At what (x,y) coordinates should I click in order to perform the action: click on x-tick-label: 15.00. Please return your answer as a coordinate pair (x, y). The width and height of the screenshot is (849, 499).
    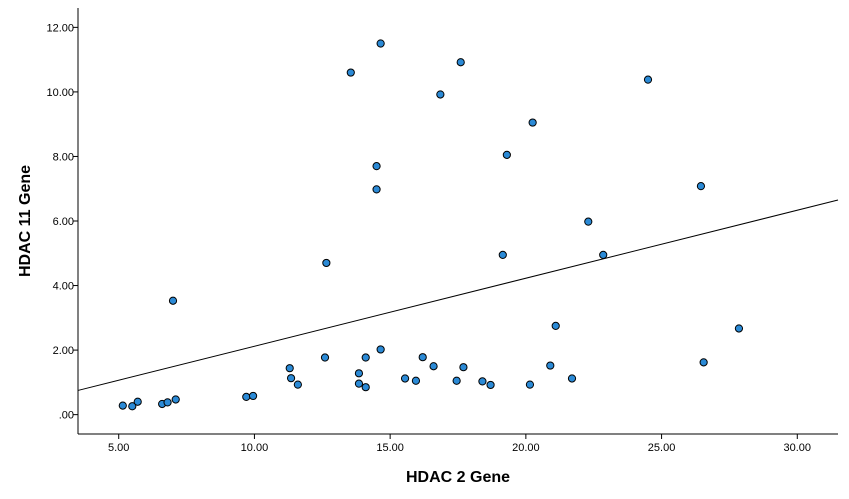
    Looking at the image, I should click on (390, 448).